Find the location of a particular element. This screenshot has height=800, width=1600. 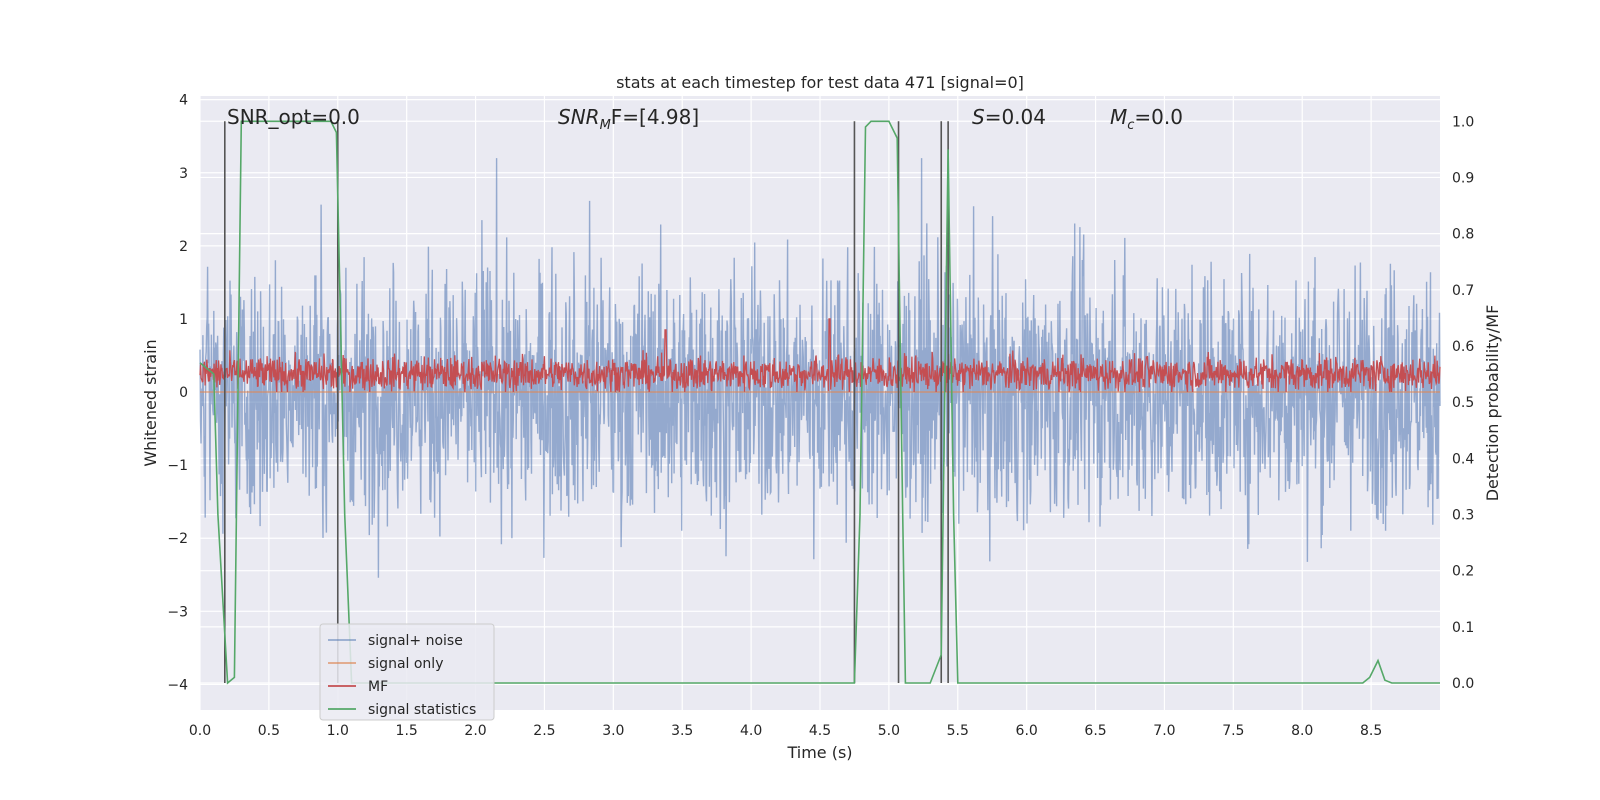

annotation-mc: Mc=0.0 is located at coordinates (1146, 119).